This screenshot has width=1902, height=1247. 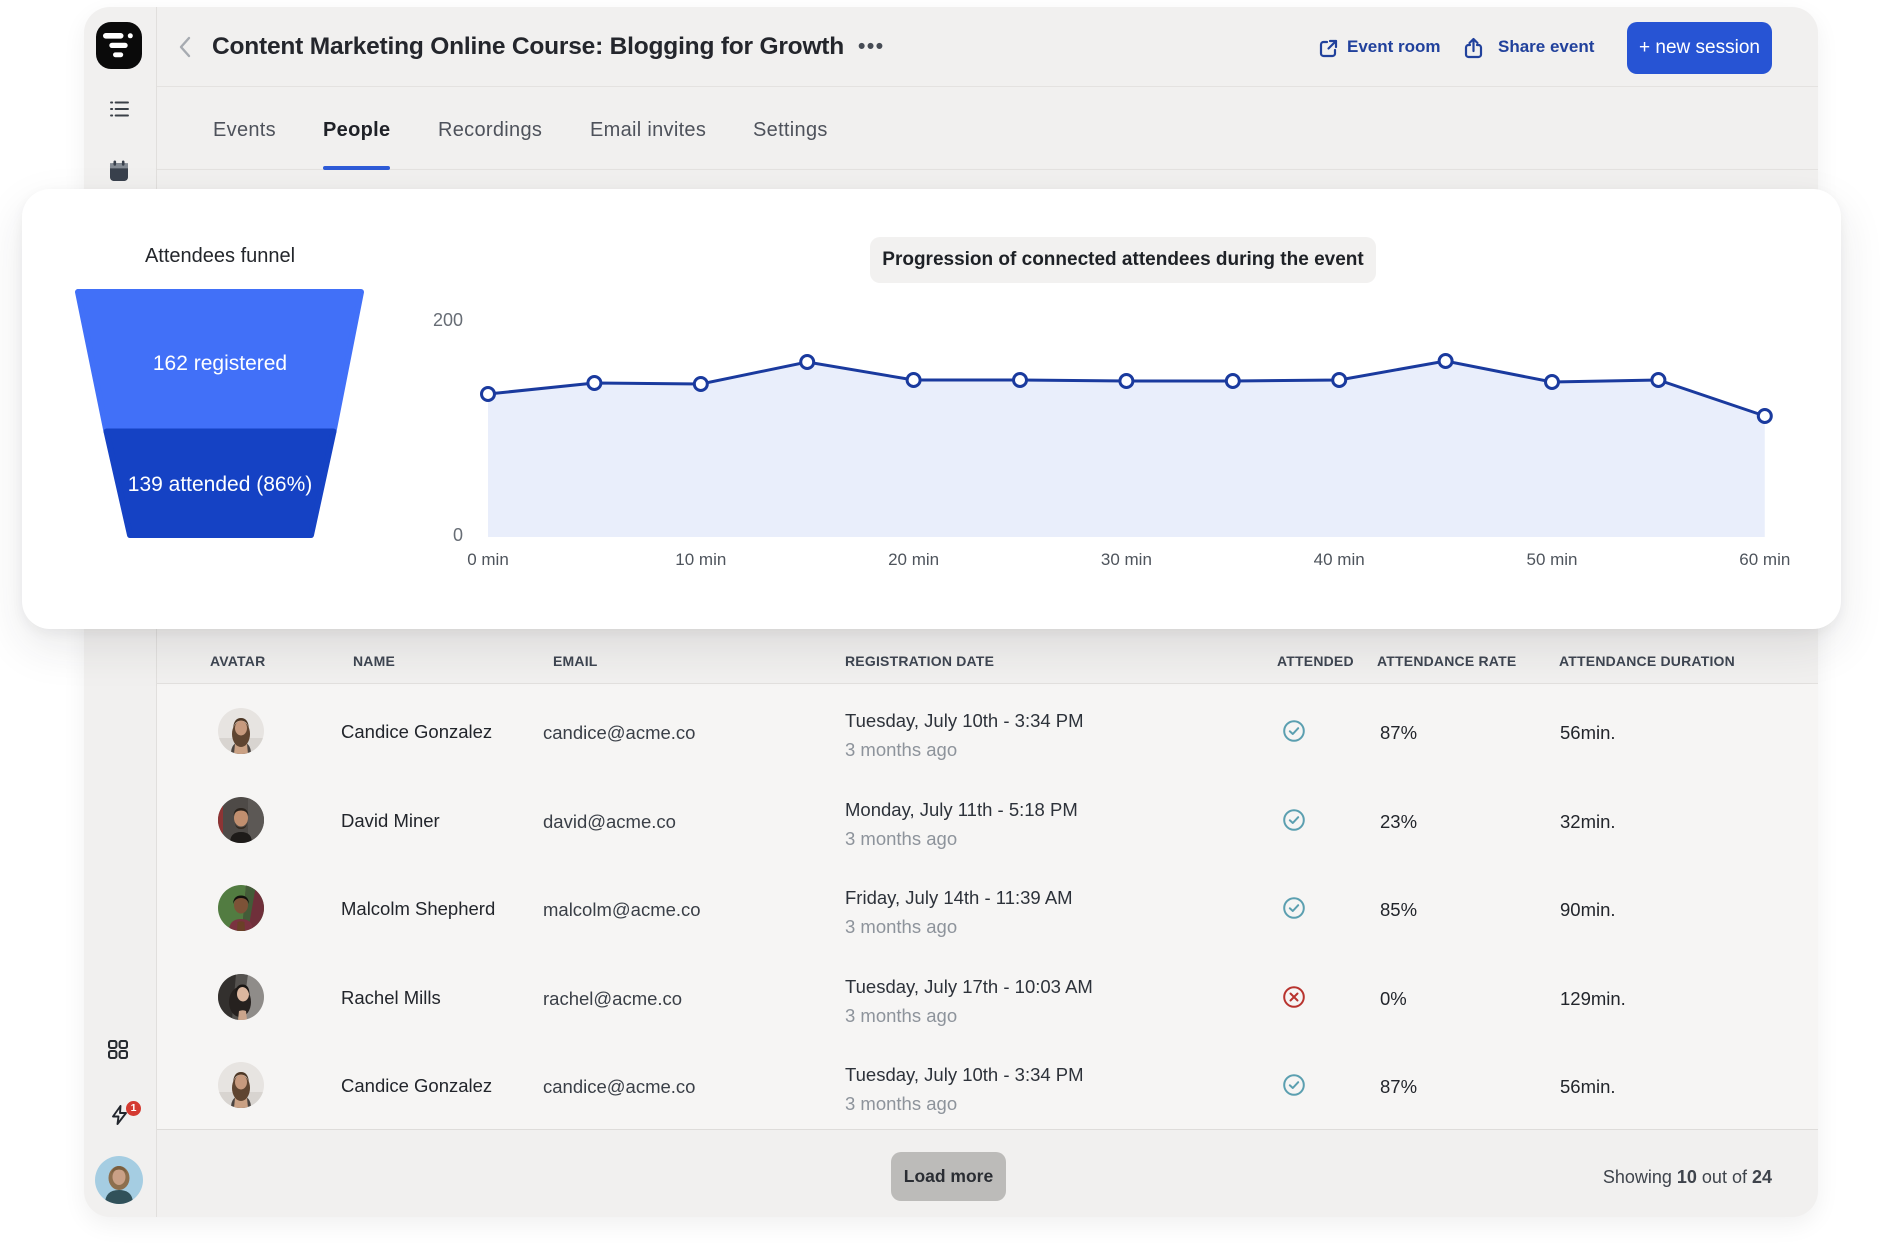 I want to click on svg-text: 0, so click(x=458, y=535).